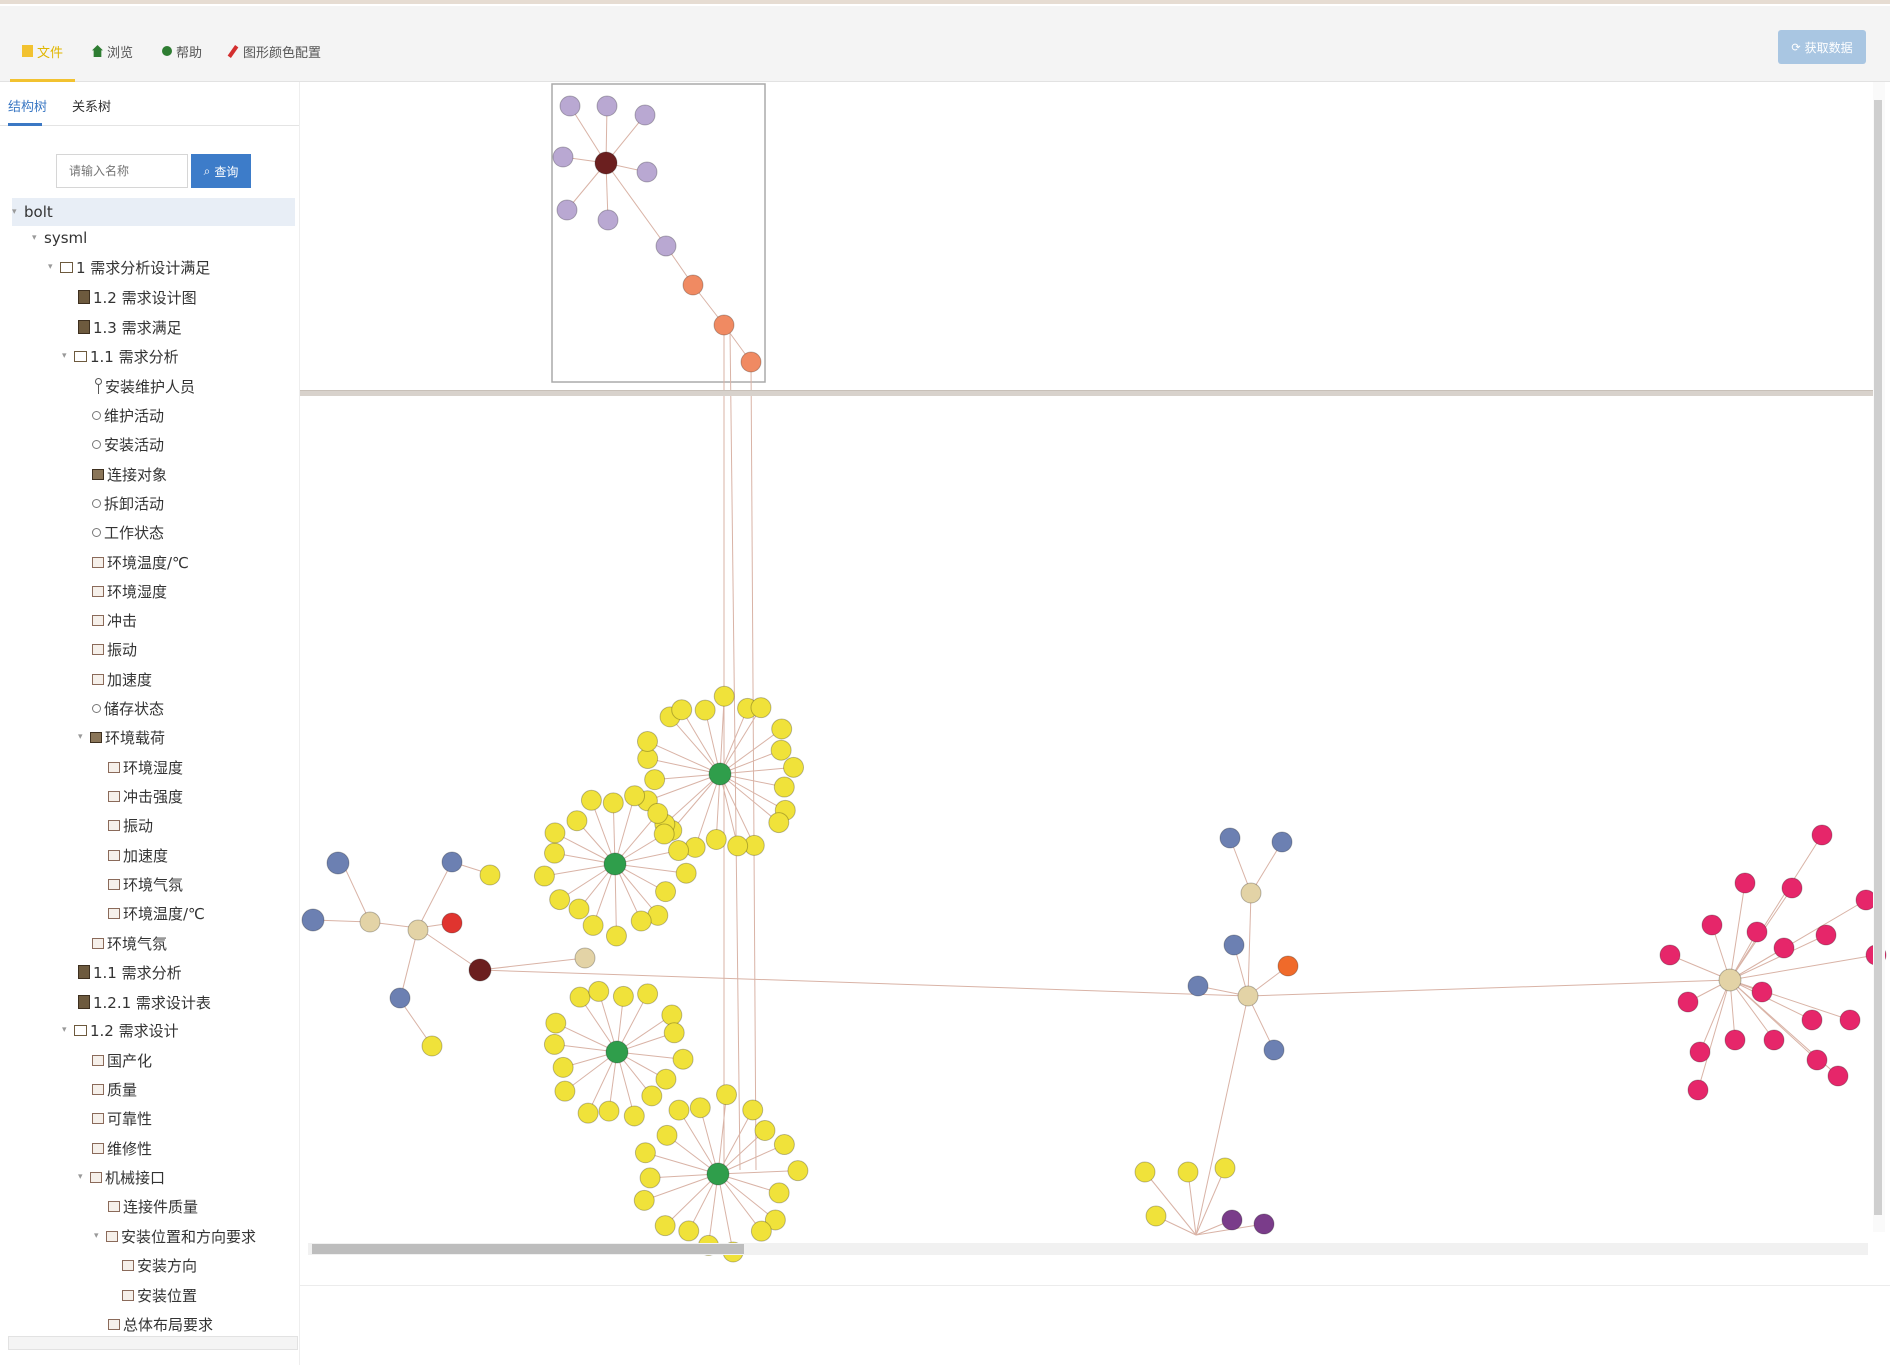 This screenshot has height=1365, width=1890. I want to click on toolbar-help: 帮助, so click(182, 51).